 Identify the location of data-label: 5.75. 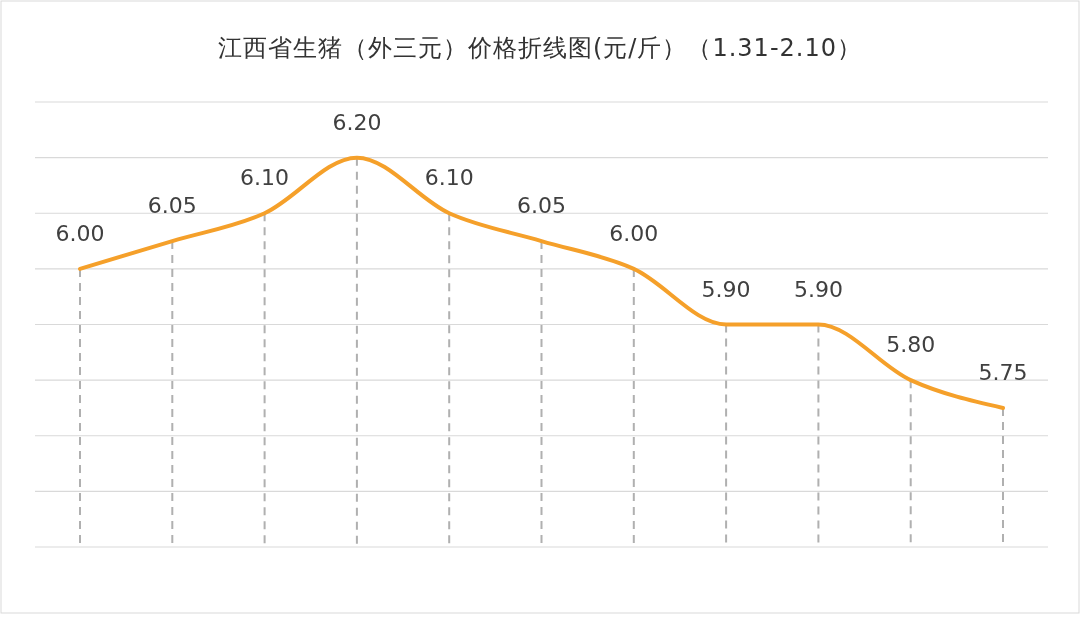
(1003, 372).